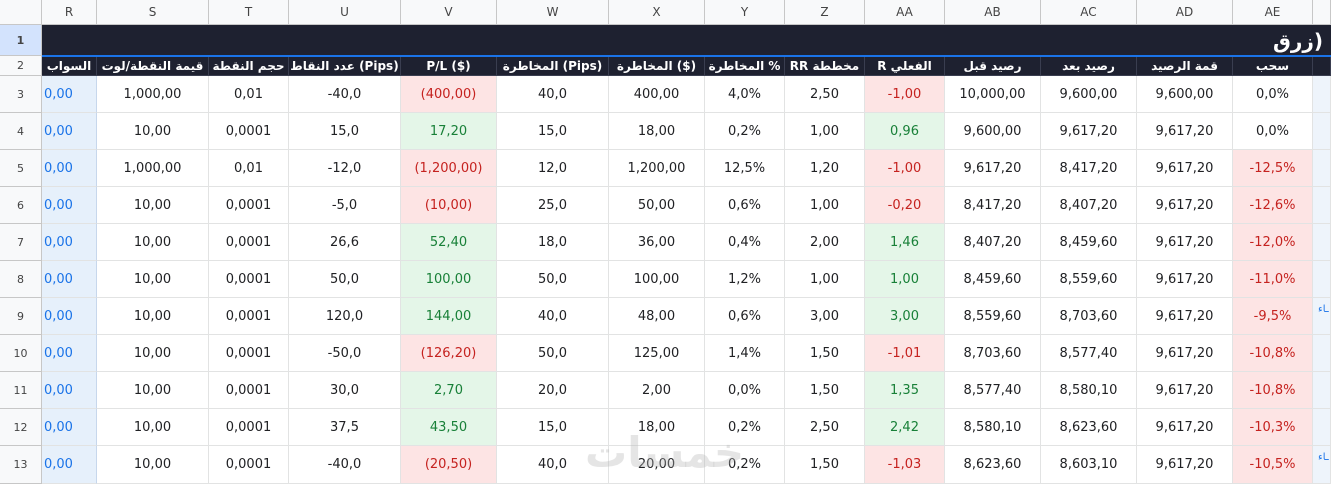  What do you see at coordinates (449, 390) in the screenshot?
I see `cell-v: 2,70` at bounding box center [449, 390].